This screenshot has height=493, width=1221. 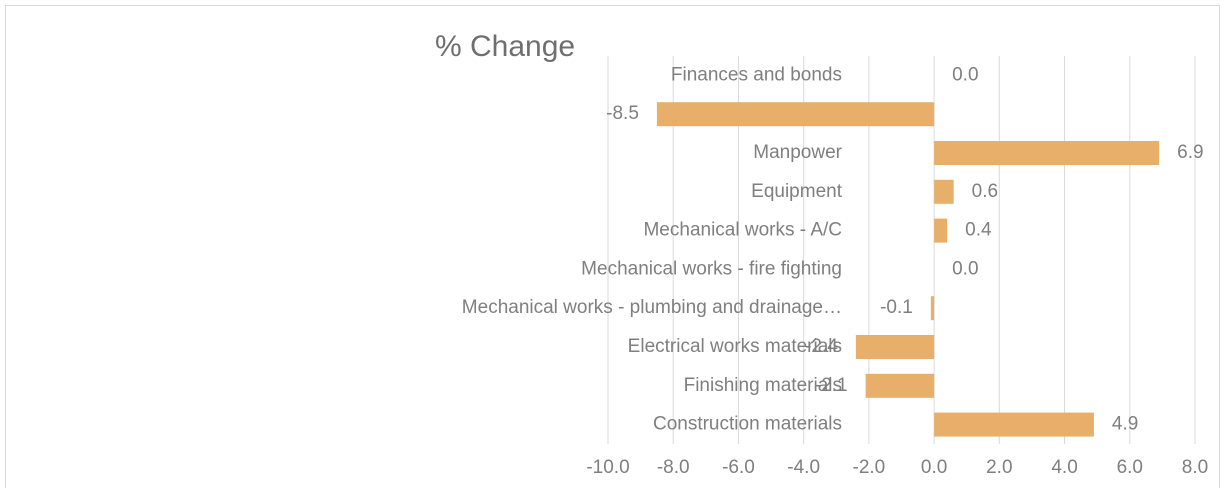 What do you see at coordinates (607, 467) in the screenshot?
I see `x-tick-label: -10.0` at bounding box center [607, 467].